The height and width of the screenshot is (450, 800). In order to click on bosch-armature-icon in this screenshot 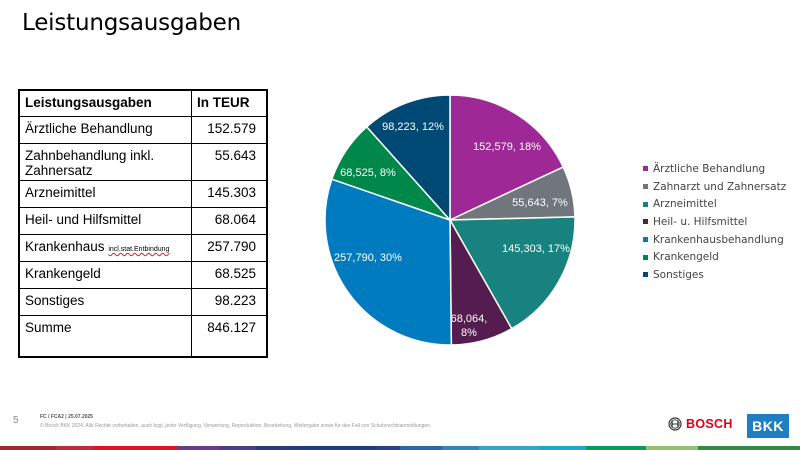, I will do `click(675, 424)`.